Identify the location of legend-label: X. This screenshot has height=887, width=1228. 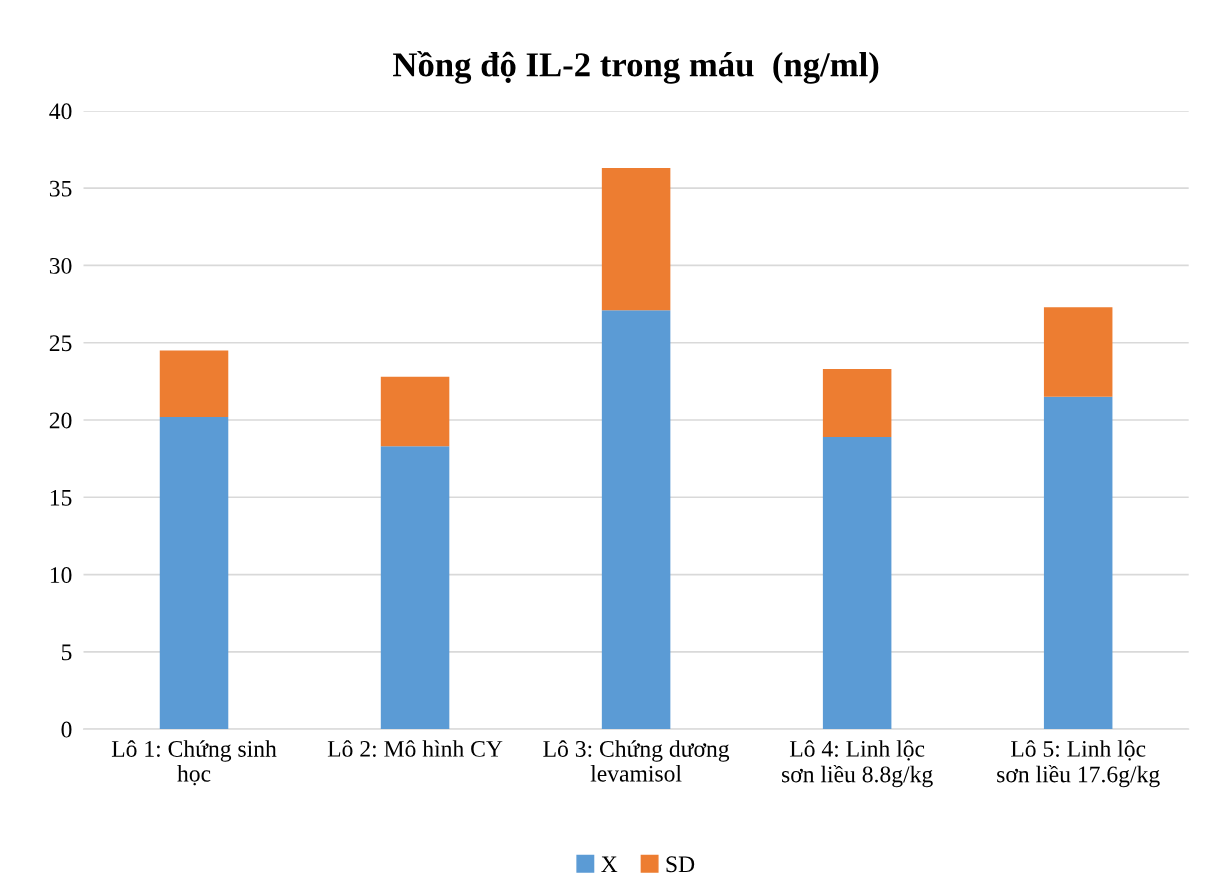
(609, 864).